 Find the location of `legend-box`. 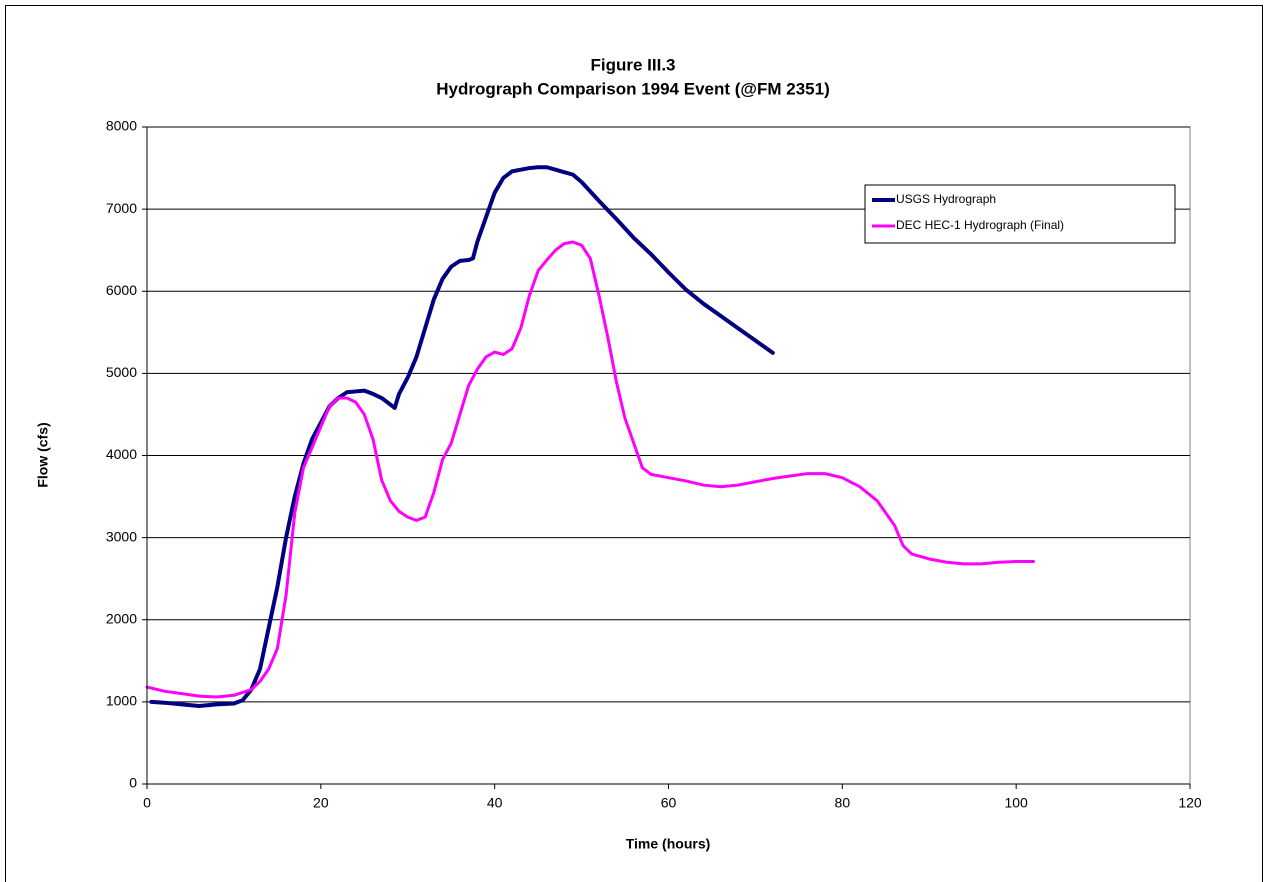

legend-box is located at coordinates (1020, 214).